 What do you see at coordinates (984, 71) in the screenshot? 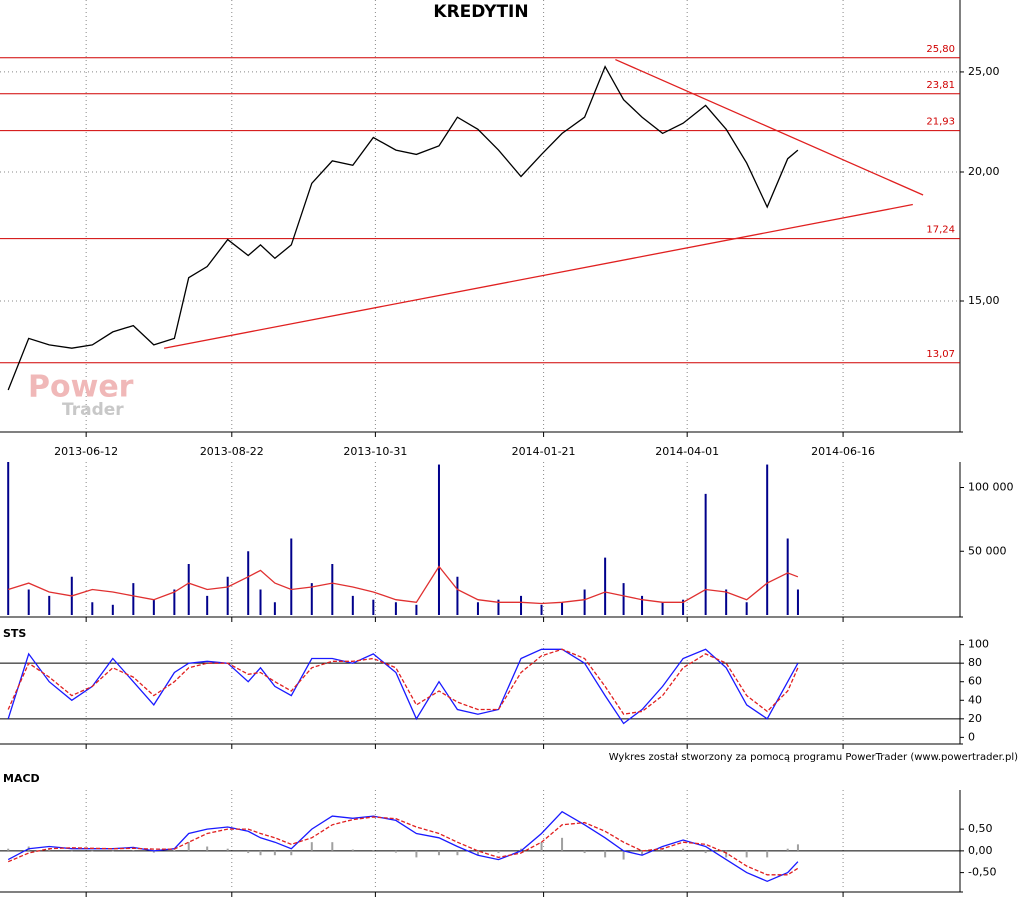
I see `y-tick-label: 25,00` at bounding box center [984, 71].